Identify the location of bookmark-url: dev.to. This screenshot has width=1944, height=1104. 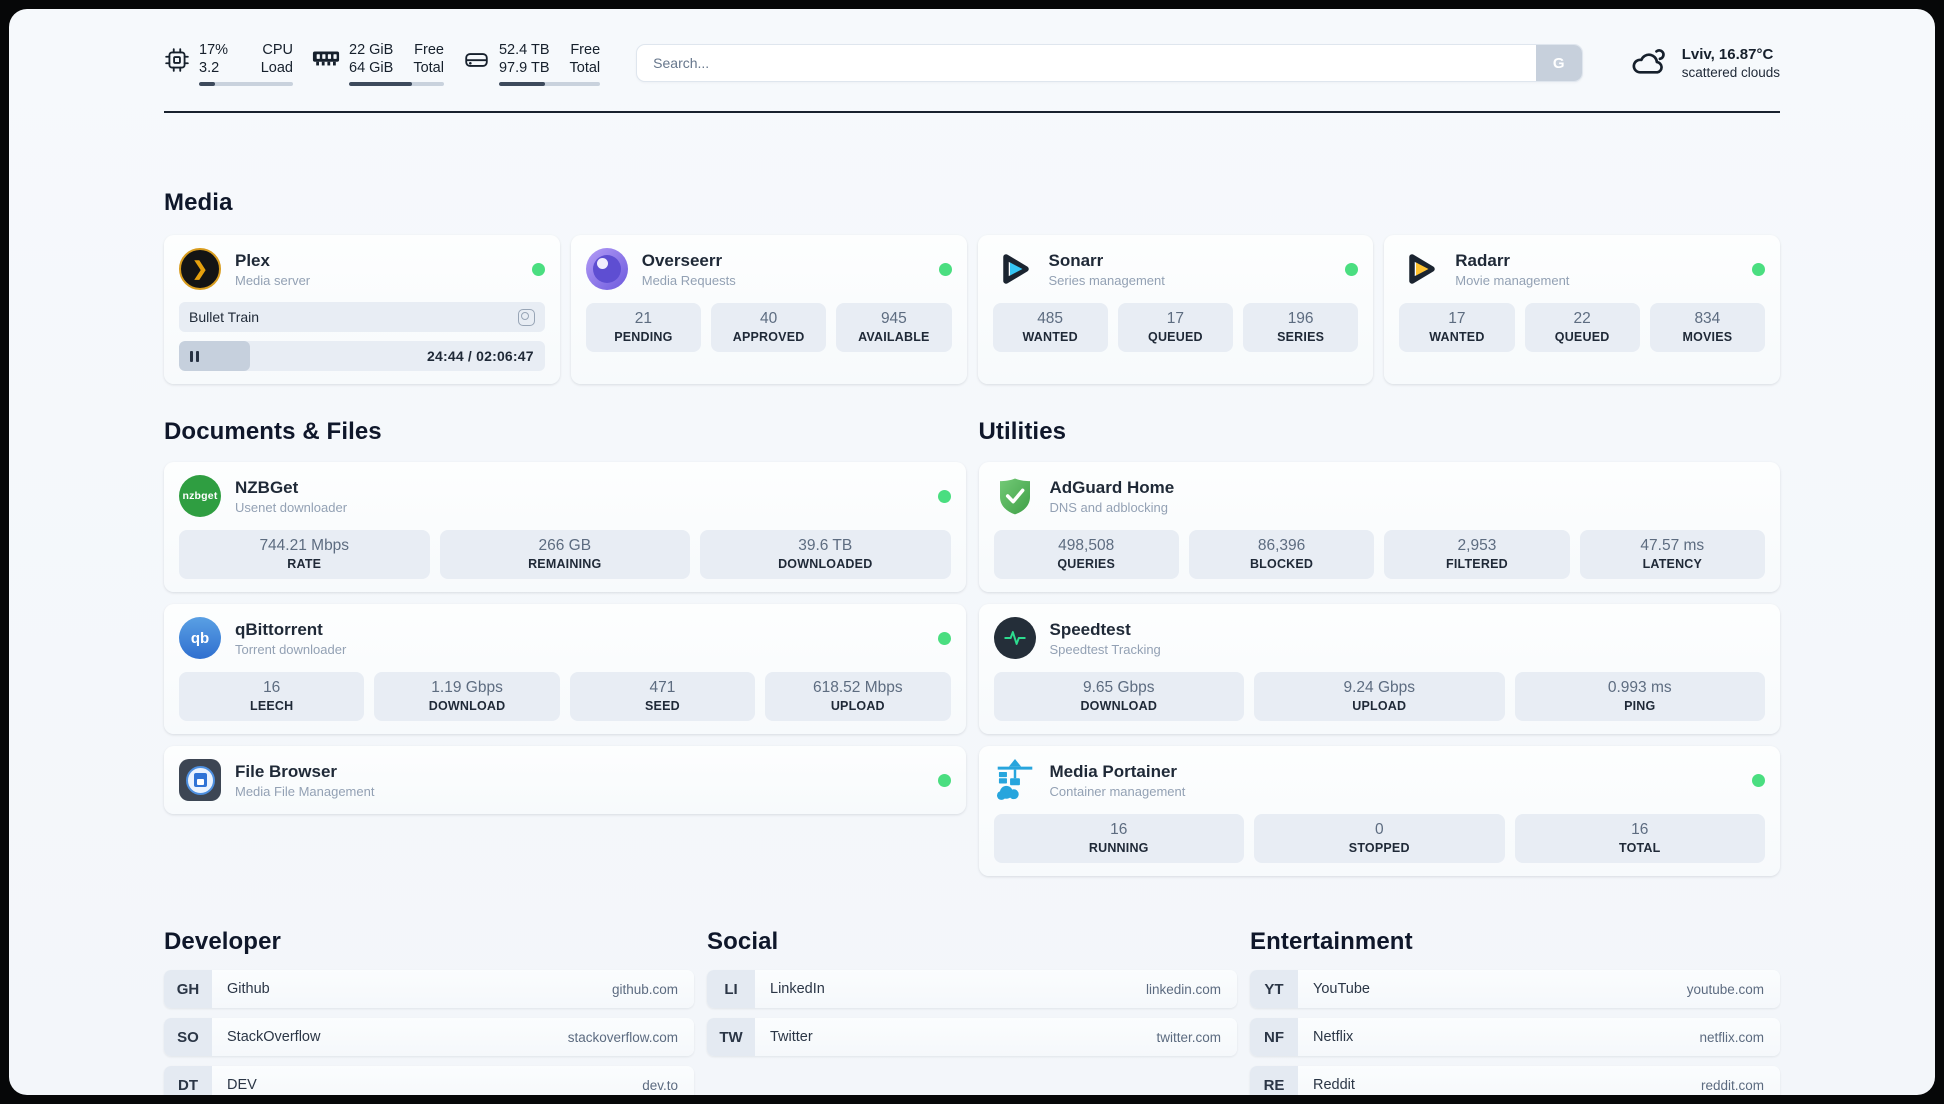
(660, 1085).